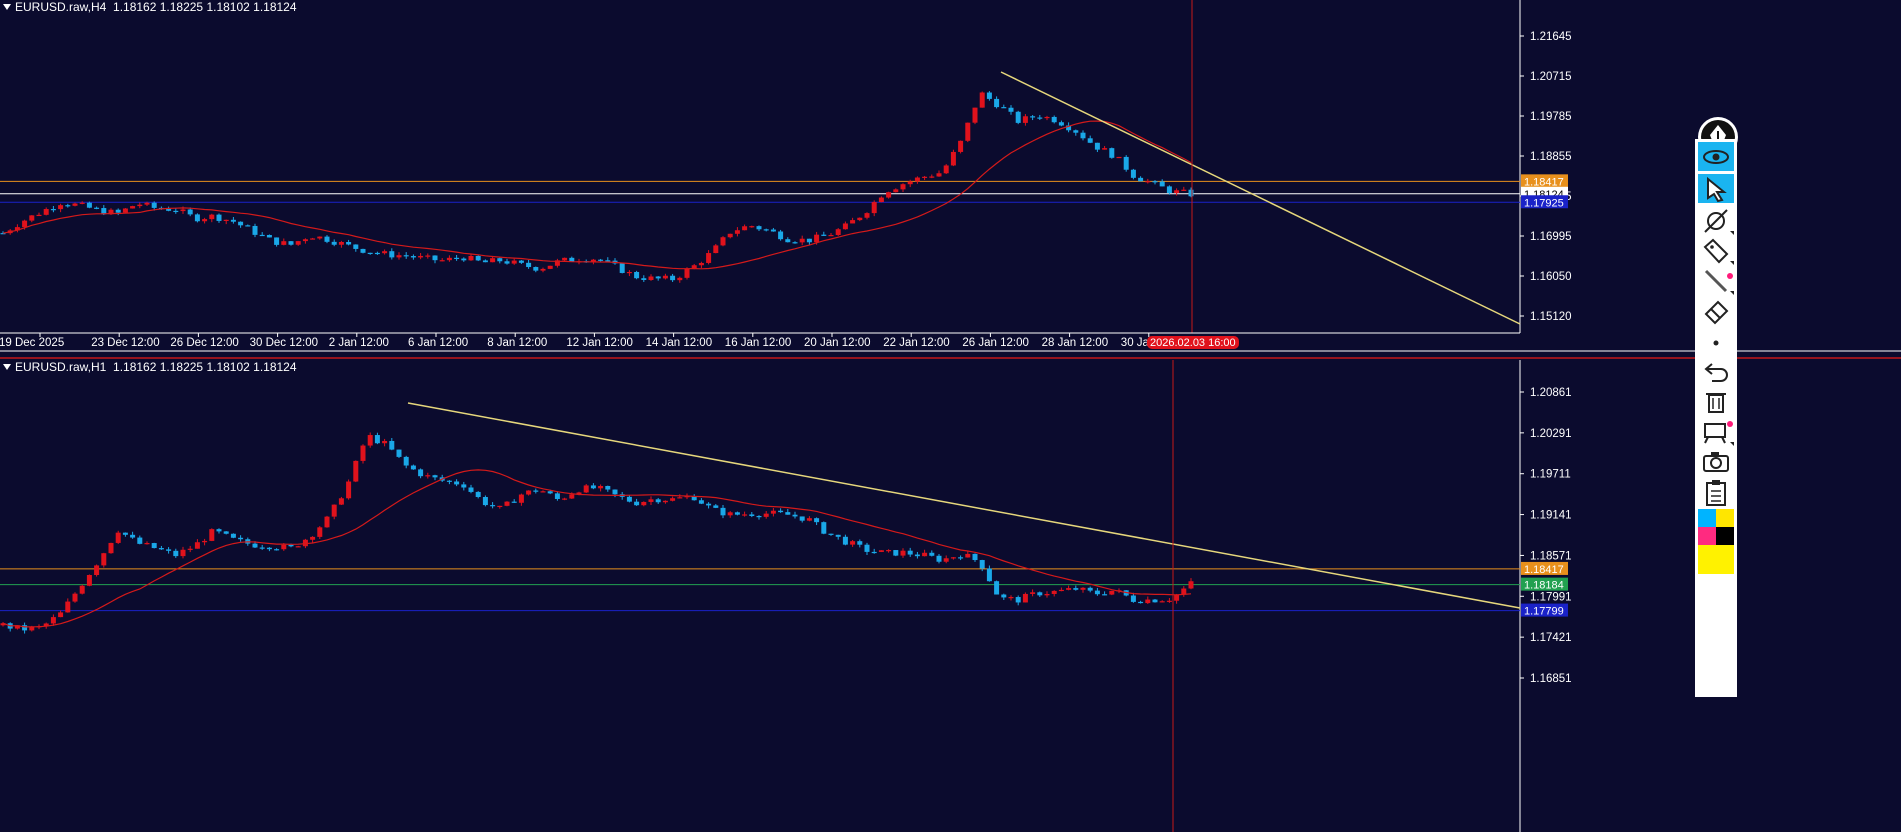 The image size is (1901, 832). Describe the element at coordinates (1718, 251) in the screenshot. I see `tag-icon` at that location.